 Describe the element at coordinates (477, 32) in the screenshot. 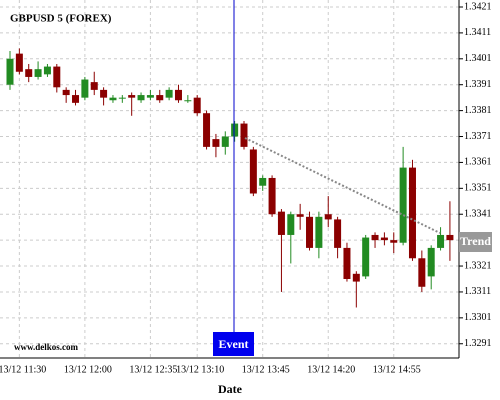

I see `y-tick-label: 1.3411` at that location.